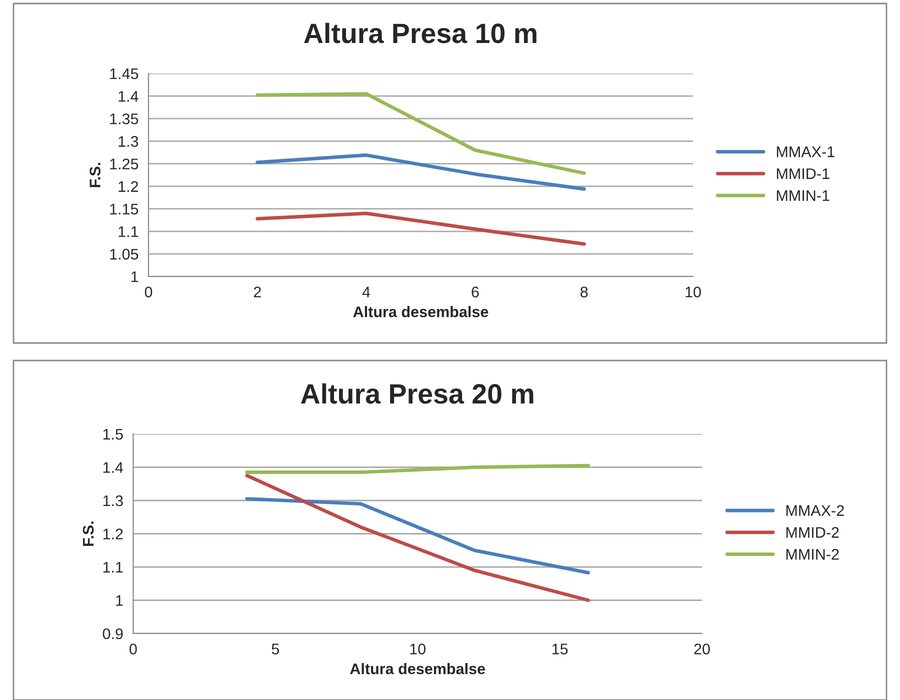 Image resolution: width=900 pixels, height=700 pixels. Describe the element at coordinates (417, 393) in the screenshot. I see `chart-title: Altura Presa 20 m` at that location.